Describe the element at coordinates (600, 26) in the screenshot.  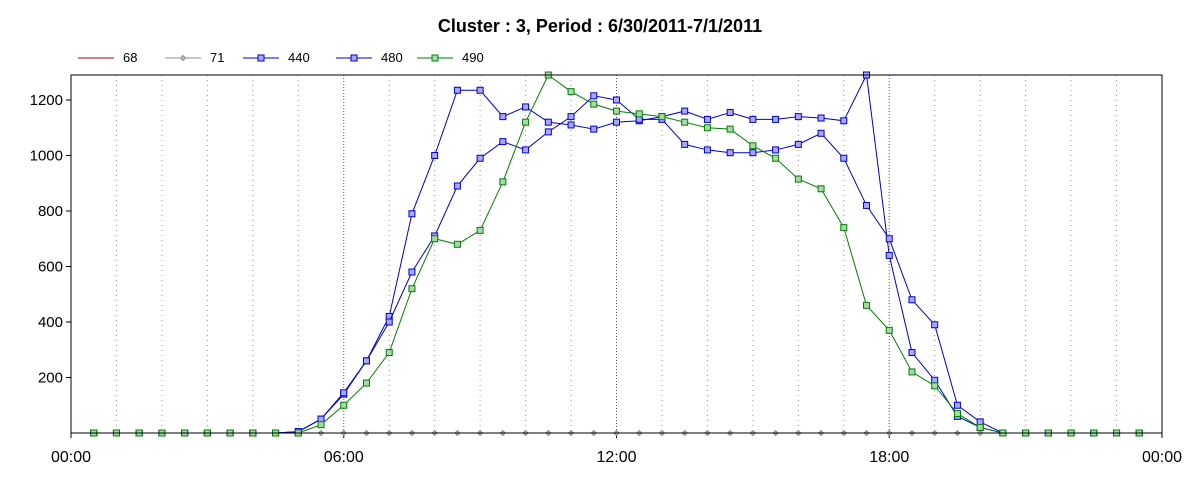
I see `chart-title: Cluster : 3, Period : 6/30/2011-7/1/2011` at that location.